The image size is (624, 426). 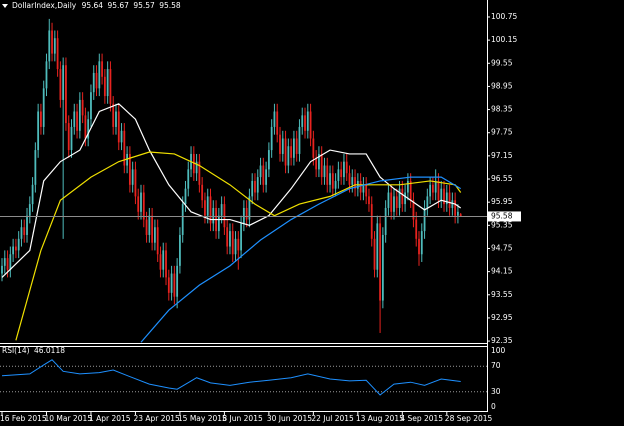 What do you see at coordinates (118, 5) in the screenshot?
I see `header-high: 95.67` at bounding box center [118, 5].